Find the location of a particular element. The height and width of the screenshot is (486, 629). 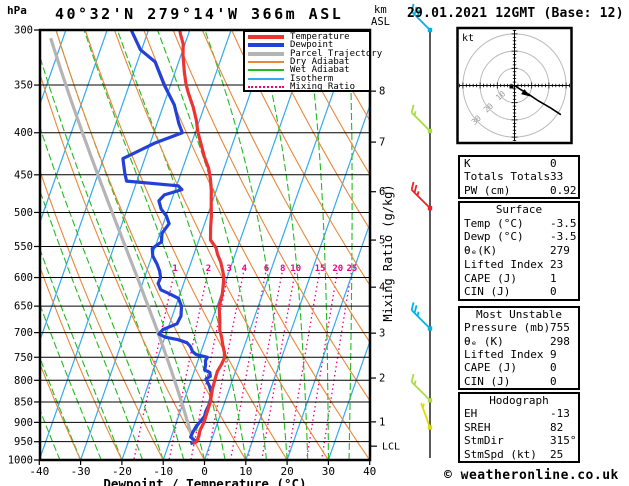

svg-text: -40 is located at coordinates (39, 471).